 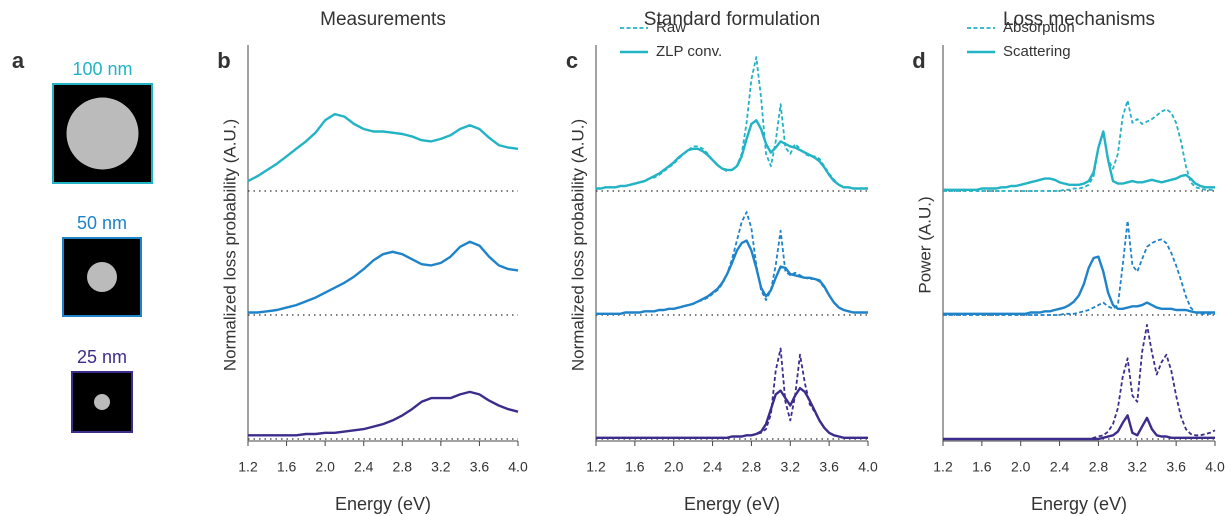 I want to click on panel-label: d, so click(x=918, y=60).